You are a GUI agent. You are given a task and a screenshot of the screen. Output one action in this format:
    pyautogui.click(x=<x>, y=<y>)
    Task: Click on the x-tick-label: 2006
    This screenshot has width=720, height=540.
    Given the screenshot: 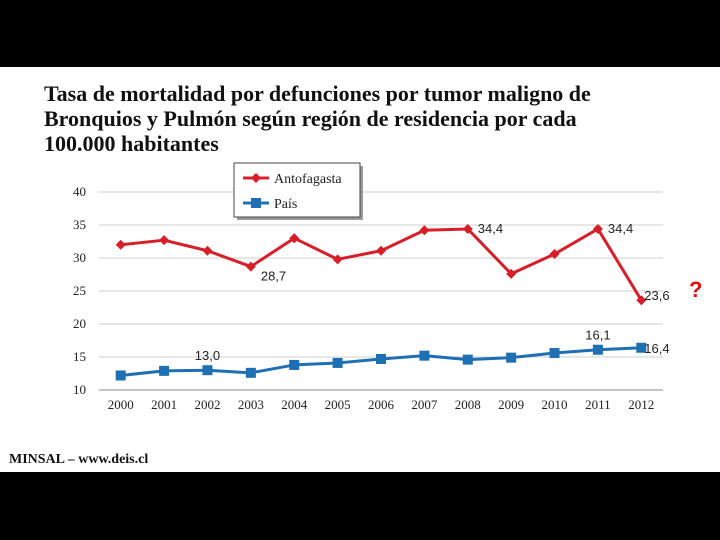 What is the action you would take?
    pyautogui.click(x=381, y=404)
    